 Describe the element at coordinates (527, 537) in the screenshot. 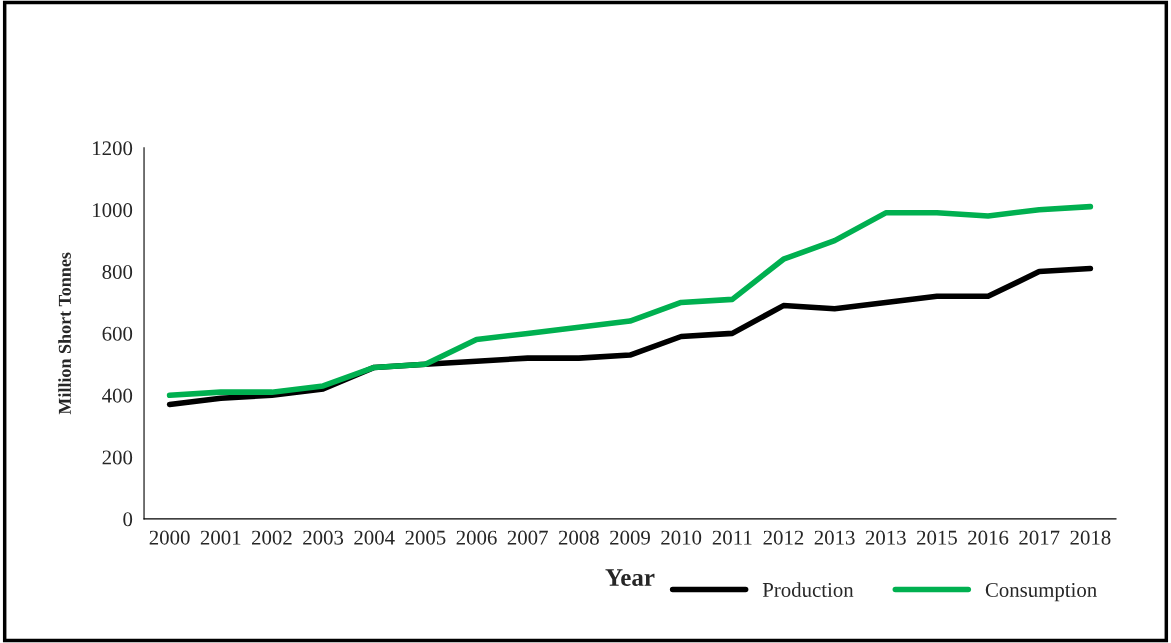

I see `x-tick-label: 2007` at that location.